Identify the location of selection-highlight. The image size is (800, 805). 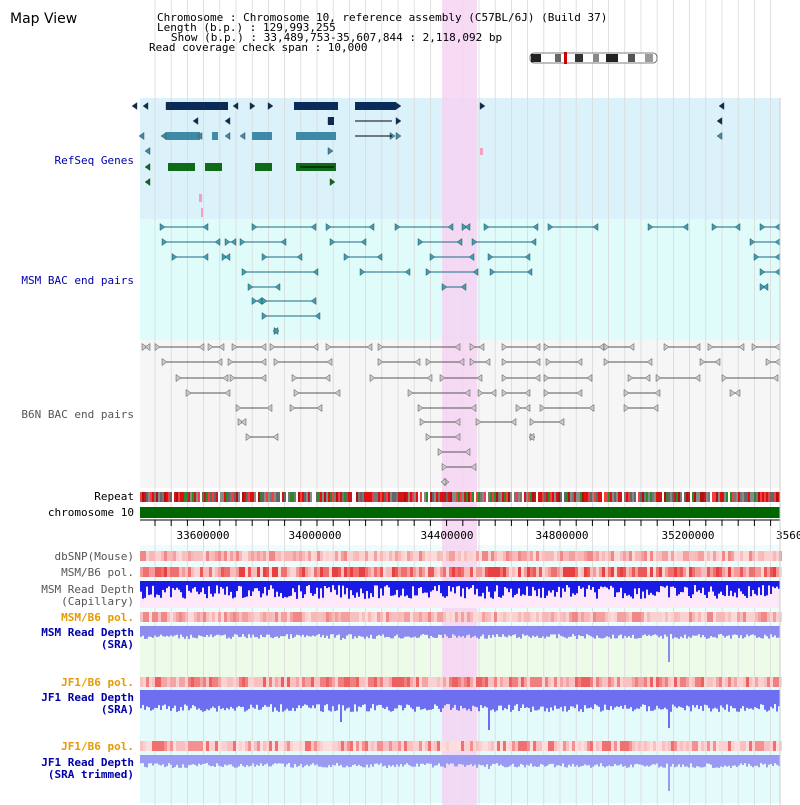
(459, 402).